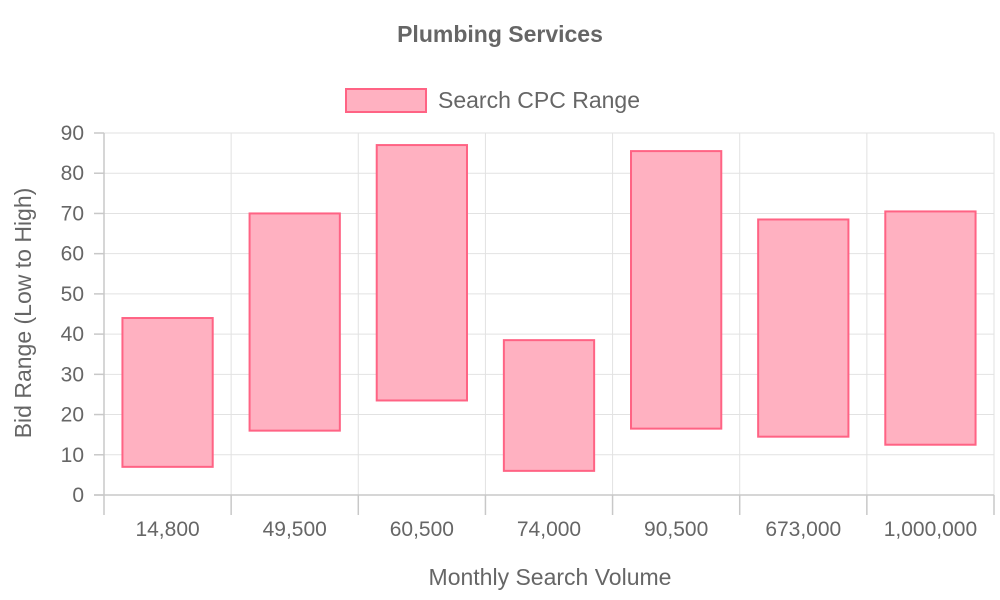 The height and width of the screenshot is (600, 1000). What do you see at coordinates (72, 173) in the screenshot?
I see `y-tick-label: 80` at bounding box center [72, 173].